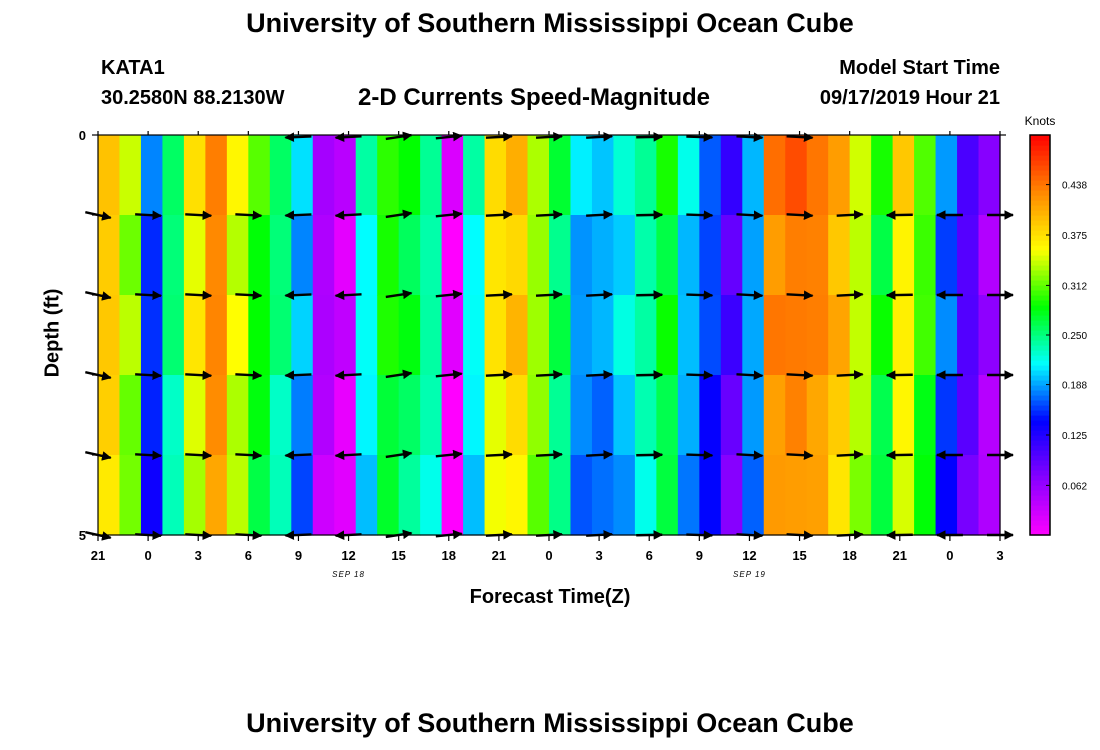 The width and height of the screenshot is (1100, 750). I want to click on colorbar-title: Knots, so click(1040, 121).